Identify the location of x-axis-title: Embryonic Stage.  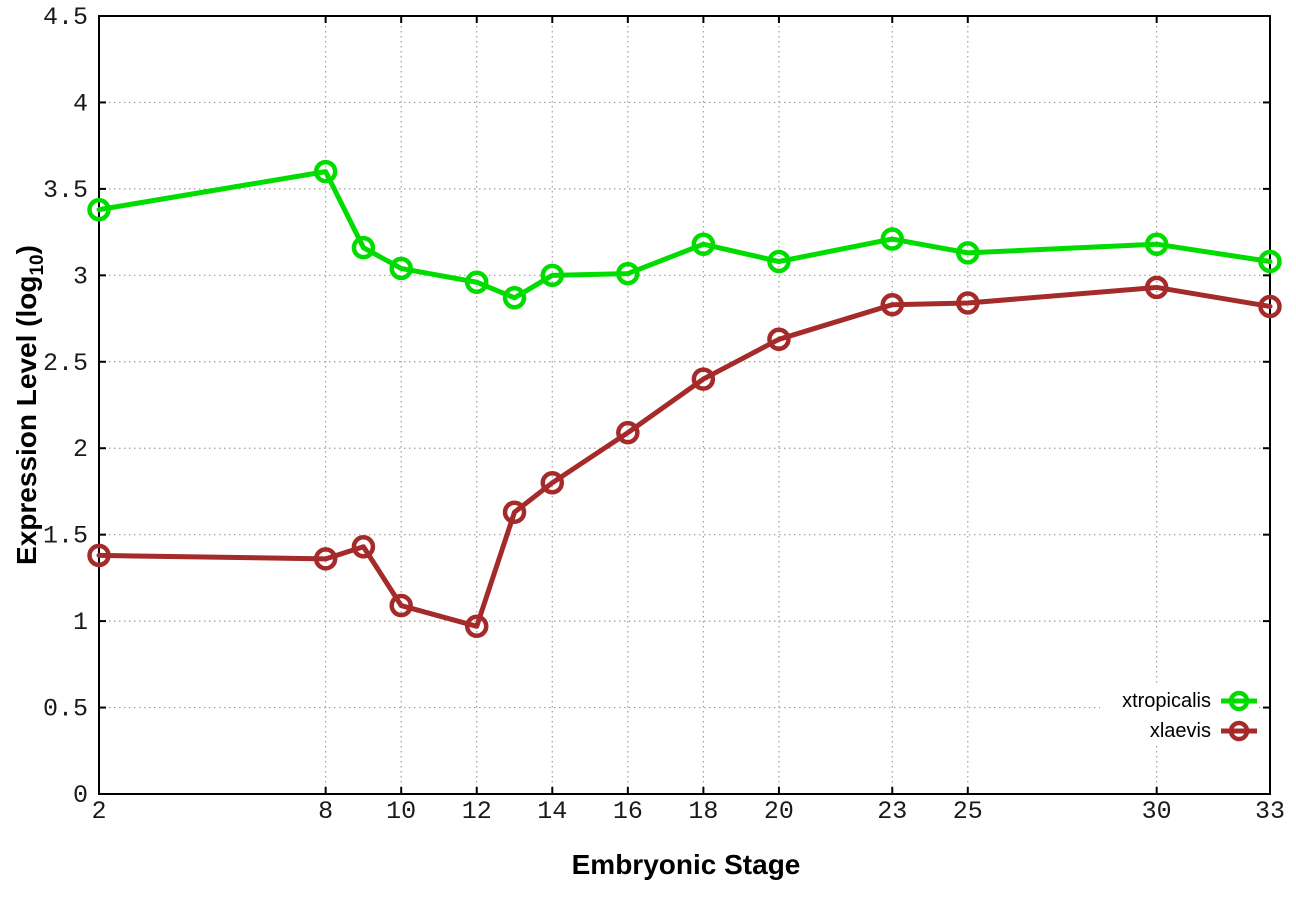
(686, 864).